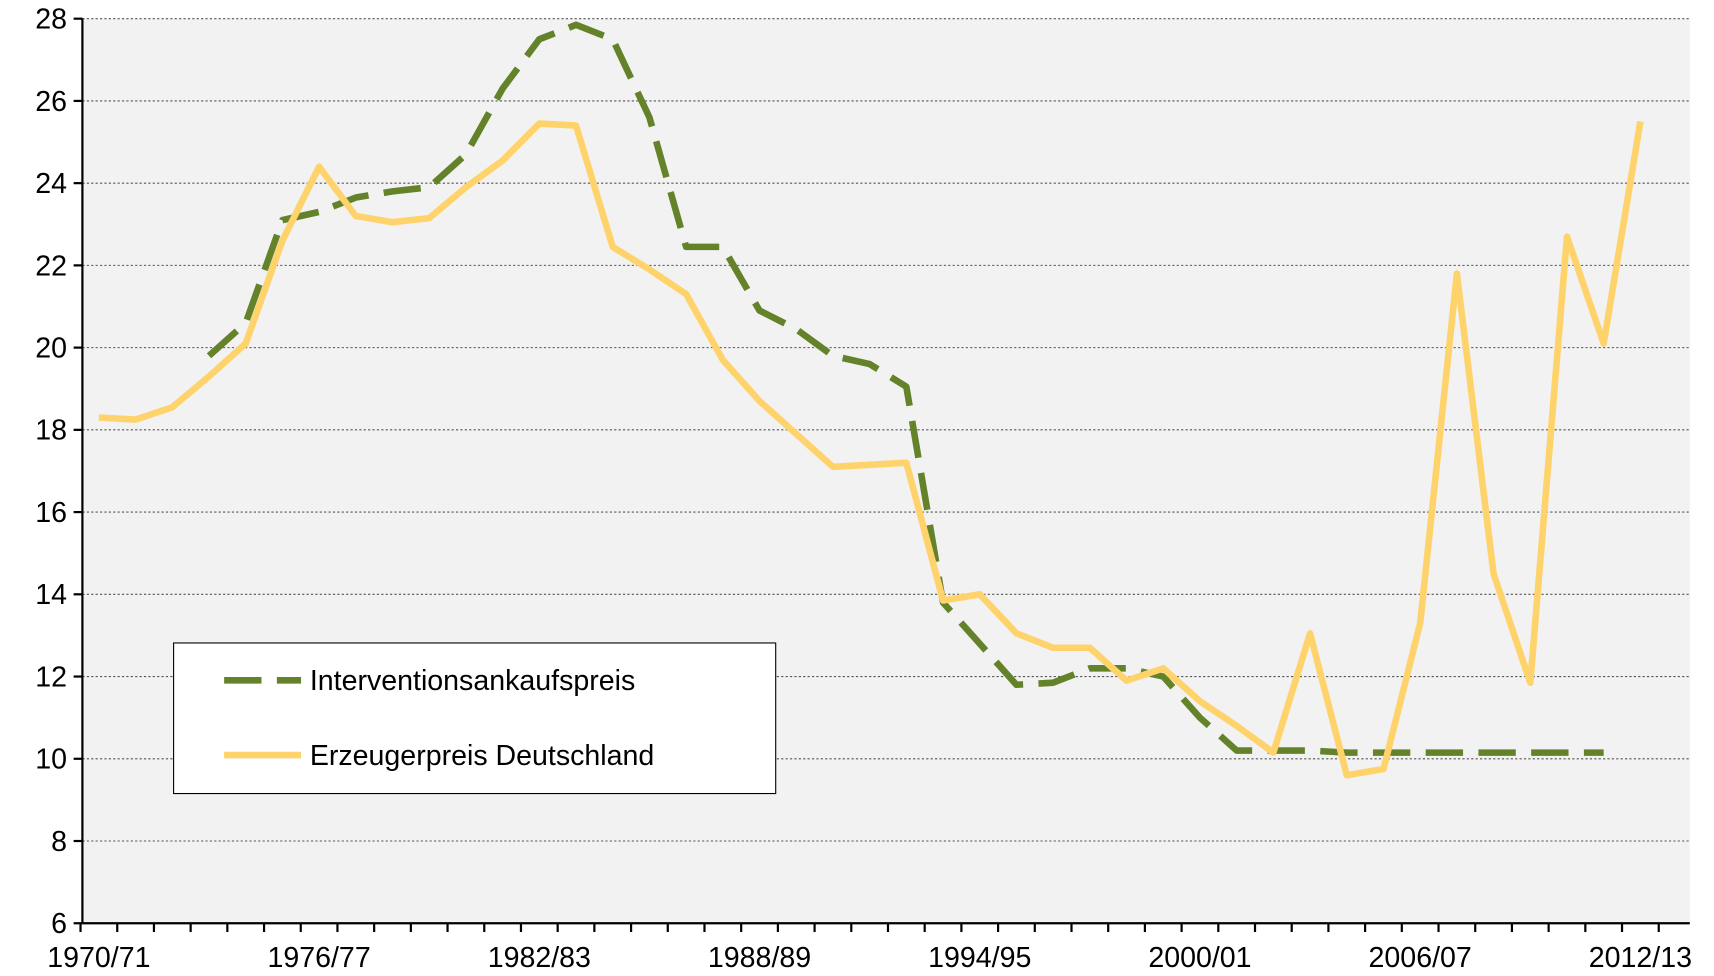 The image size is (1714, 976). Describe the element at coordinates (482, 756) in the screenshot. I see `legend-label: Erzeugerpreis Deutschland` at that location.